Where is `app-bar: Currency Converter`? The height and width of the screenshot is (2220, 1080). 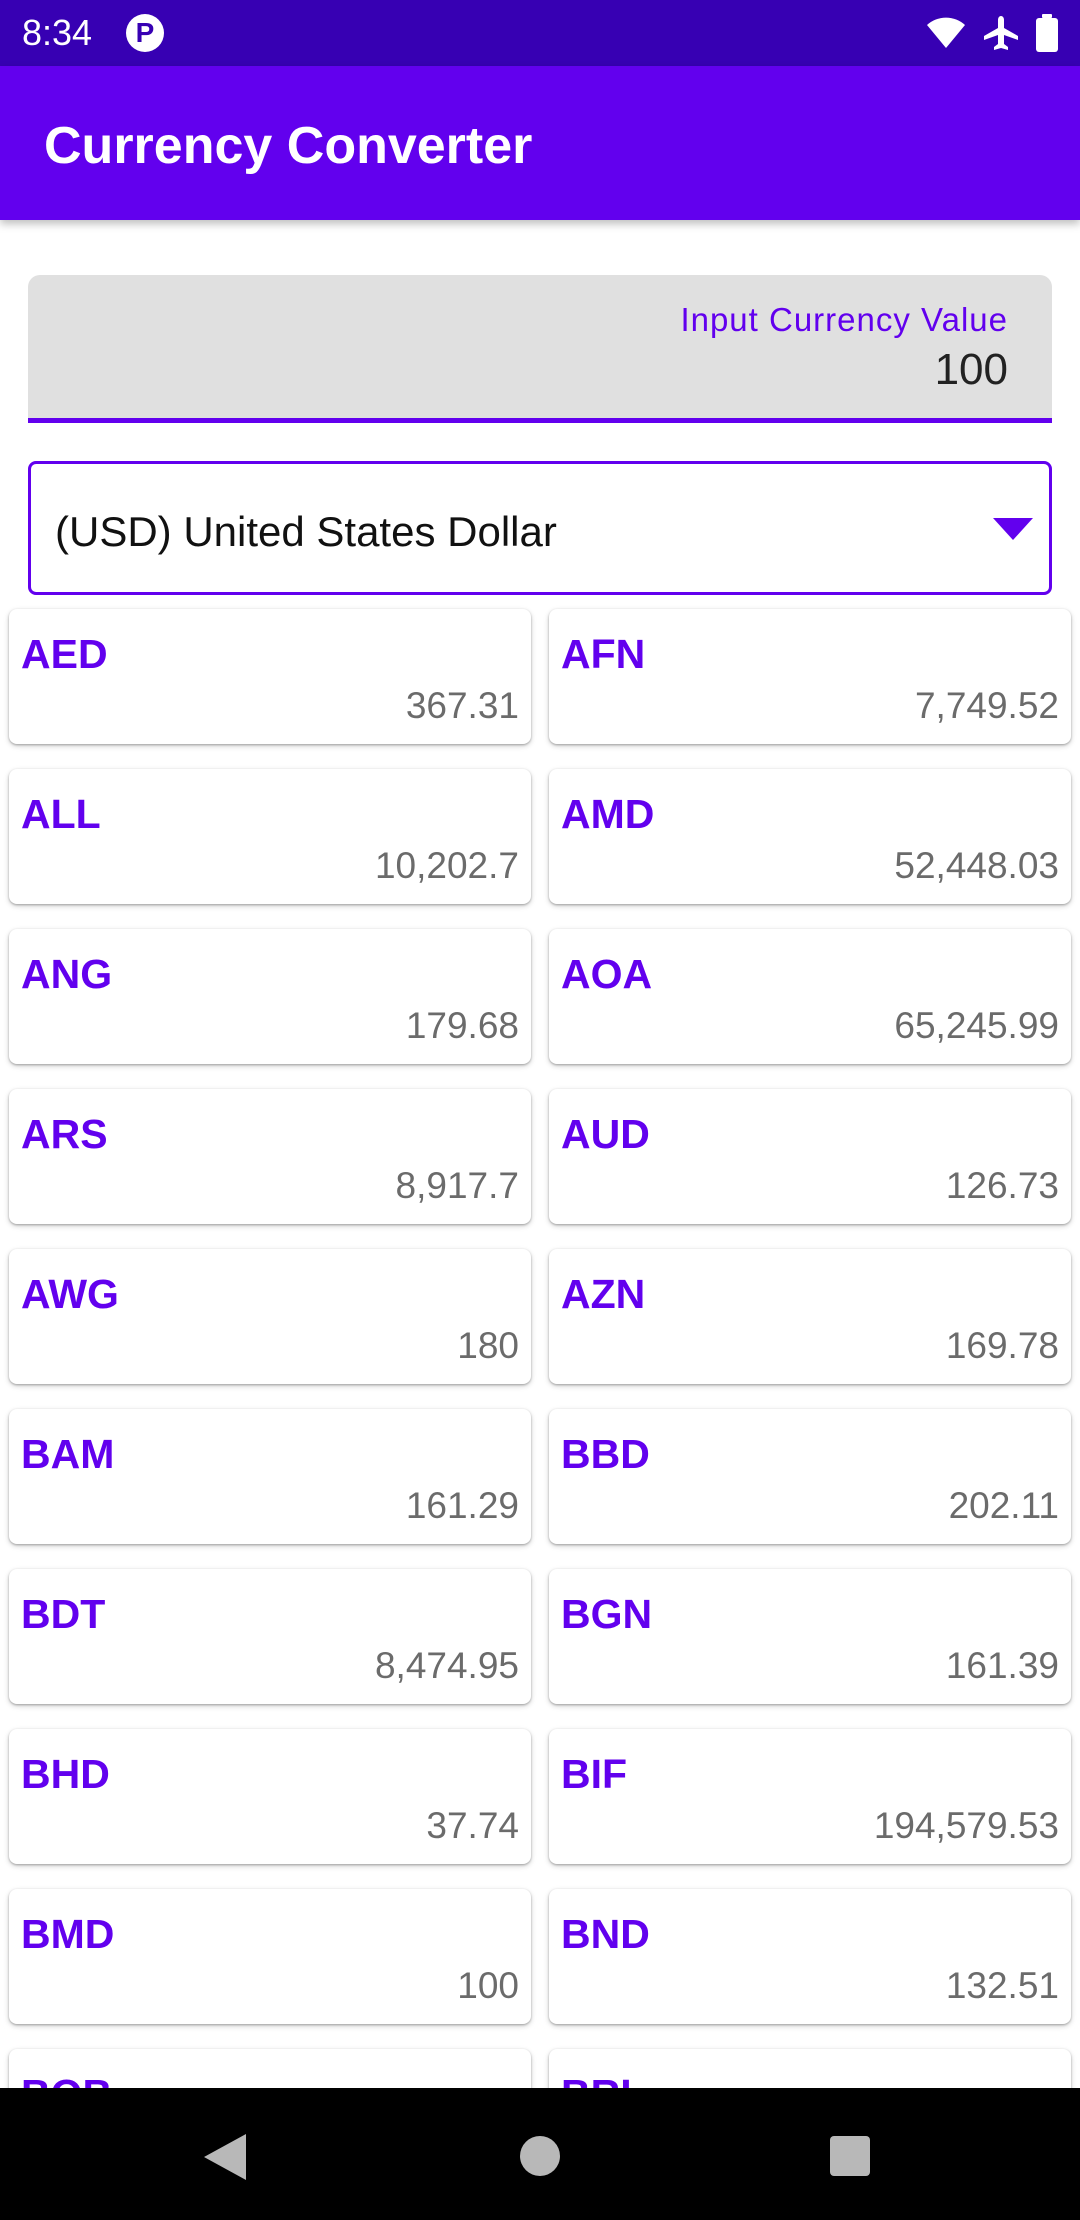 app-bar: Currency Converter is located at coordinates (540, 143).